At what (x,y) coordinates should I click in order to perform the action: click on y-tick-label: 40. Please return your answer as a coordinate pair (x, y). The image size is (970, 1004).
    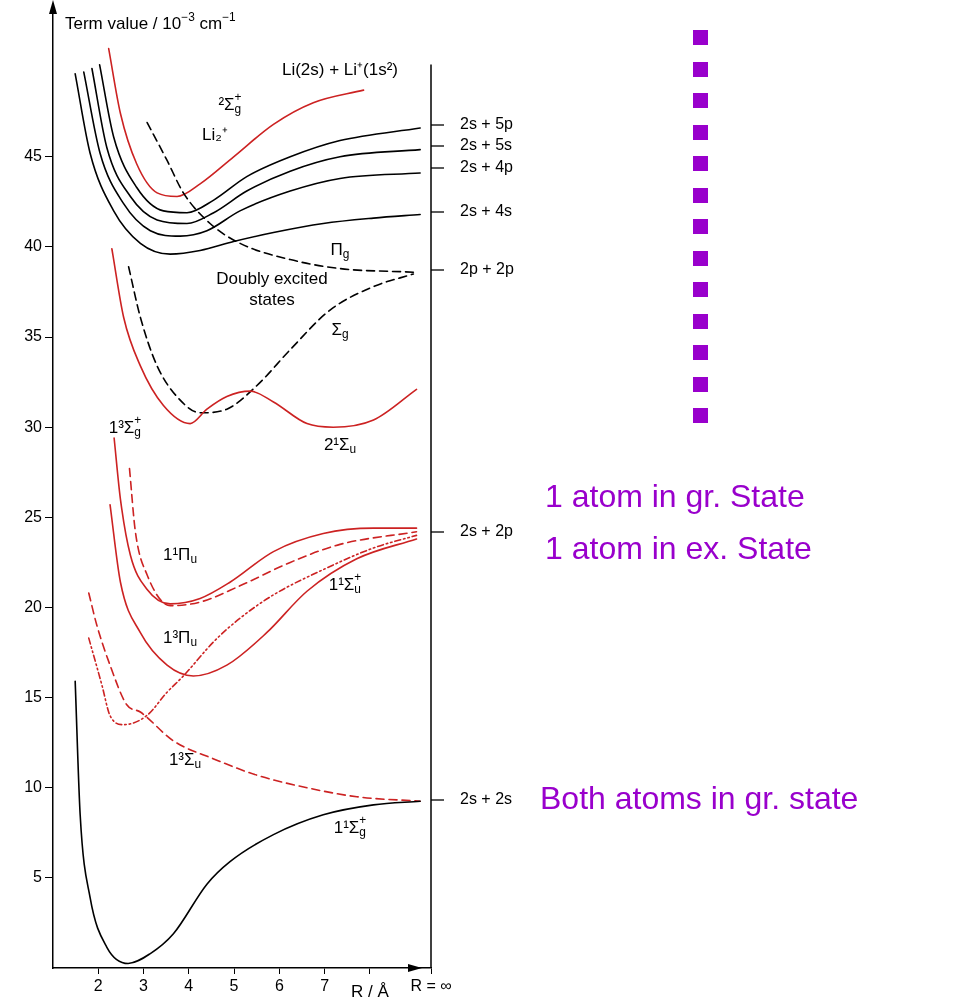
    Looking at the image, I should click on (33, 246).